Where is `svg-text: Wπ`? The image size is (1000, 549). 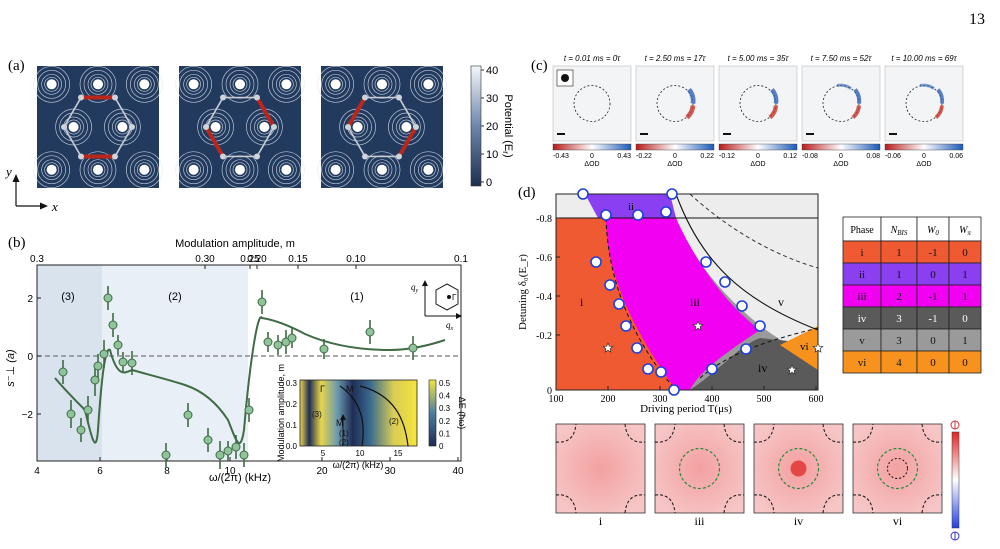 svg-text: Wπ is located at coordinates (965, 231).